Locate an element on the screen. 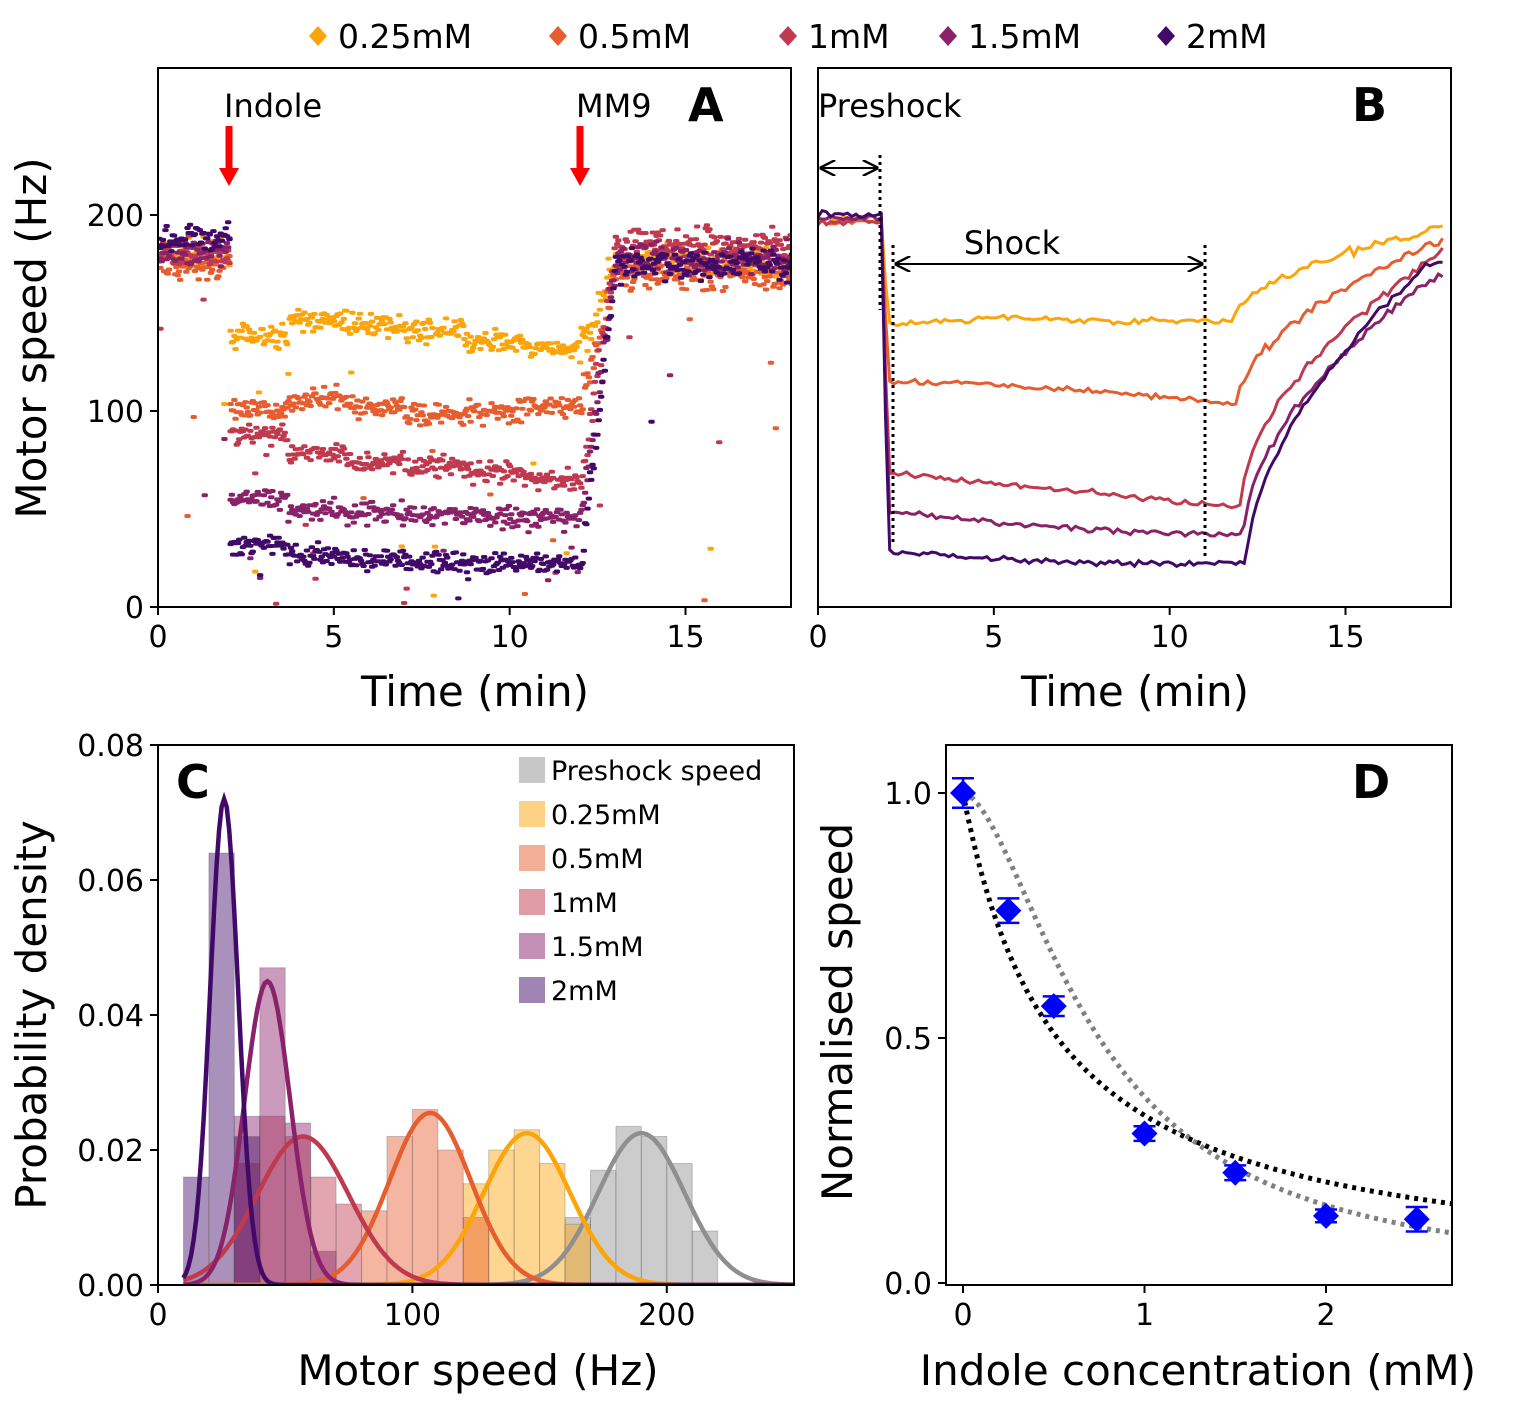 The width and height of the screenshot is (1524, 1402). panel-d-data is located at coordinates (1201, 1006).